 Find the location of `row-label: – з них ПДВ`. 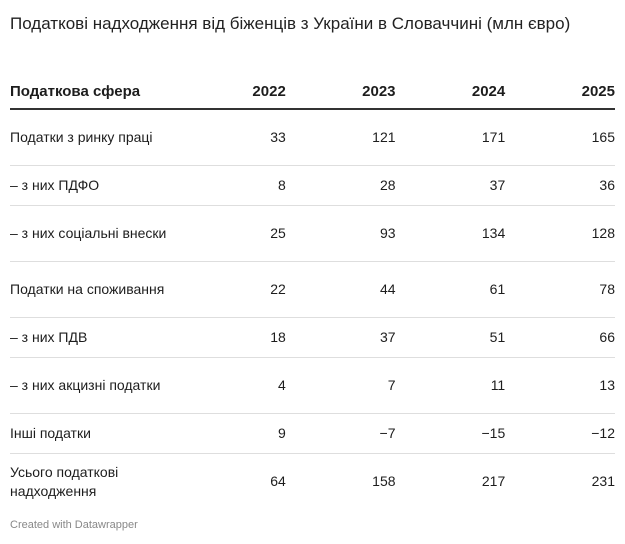

row-label: – з них ПДВ is located at coordinates (93, 337).